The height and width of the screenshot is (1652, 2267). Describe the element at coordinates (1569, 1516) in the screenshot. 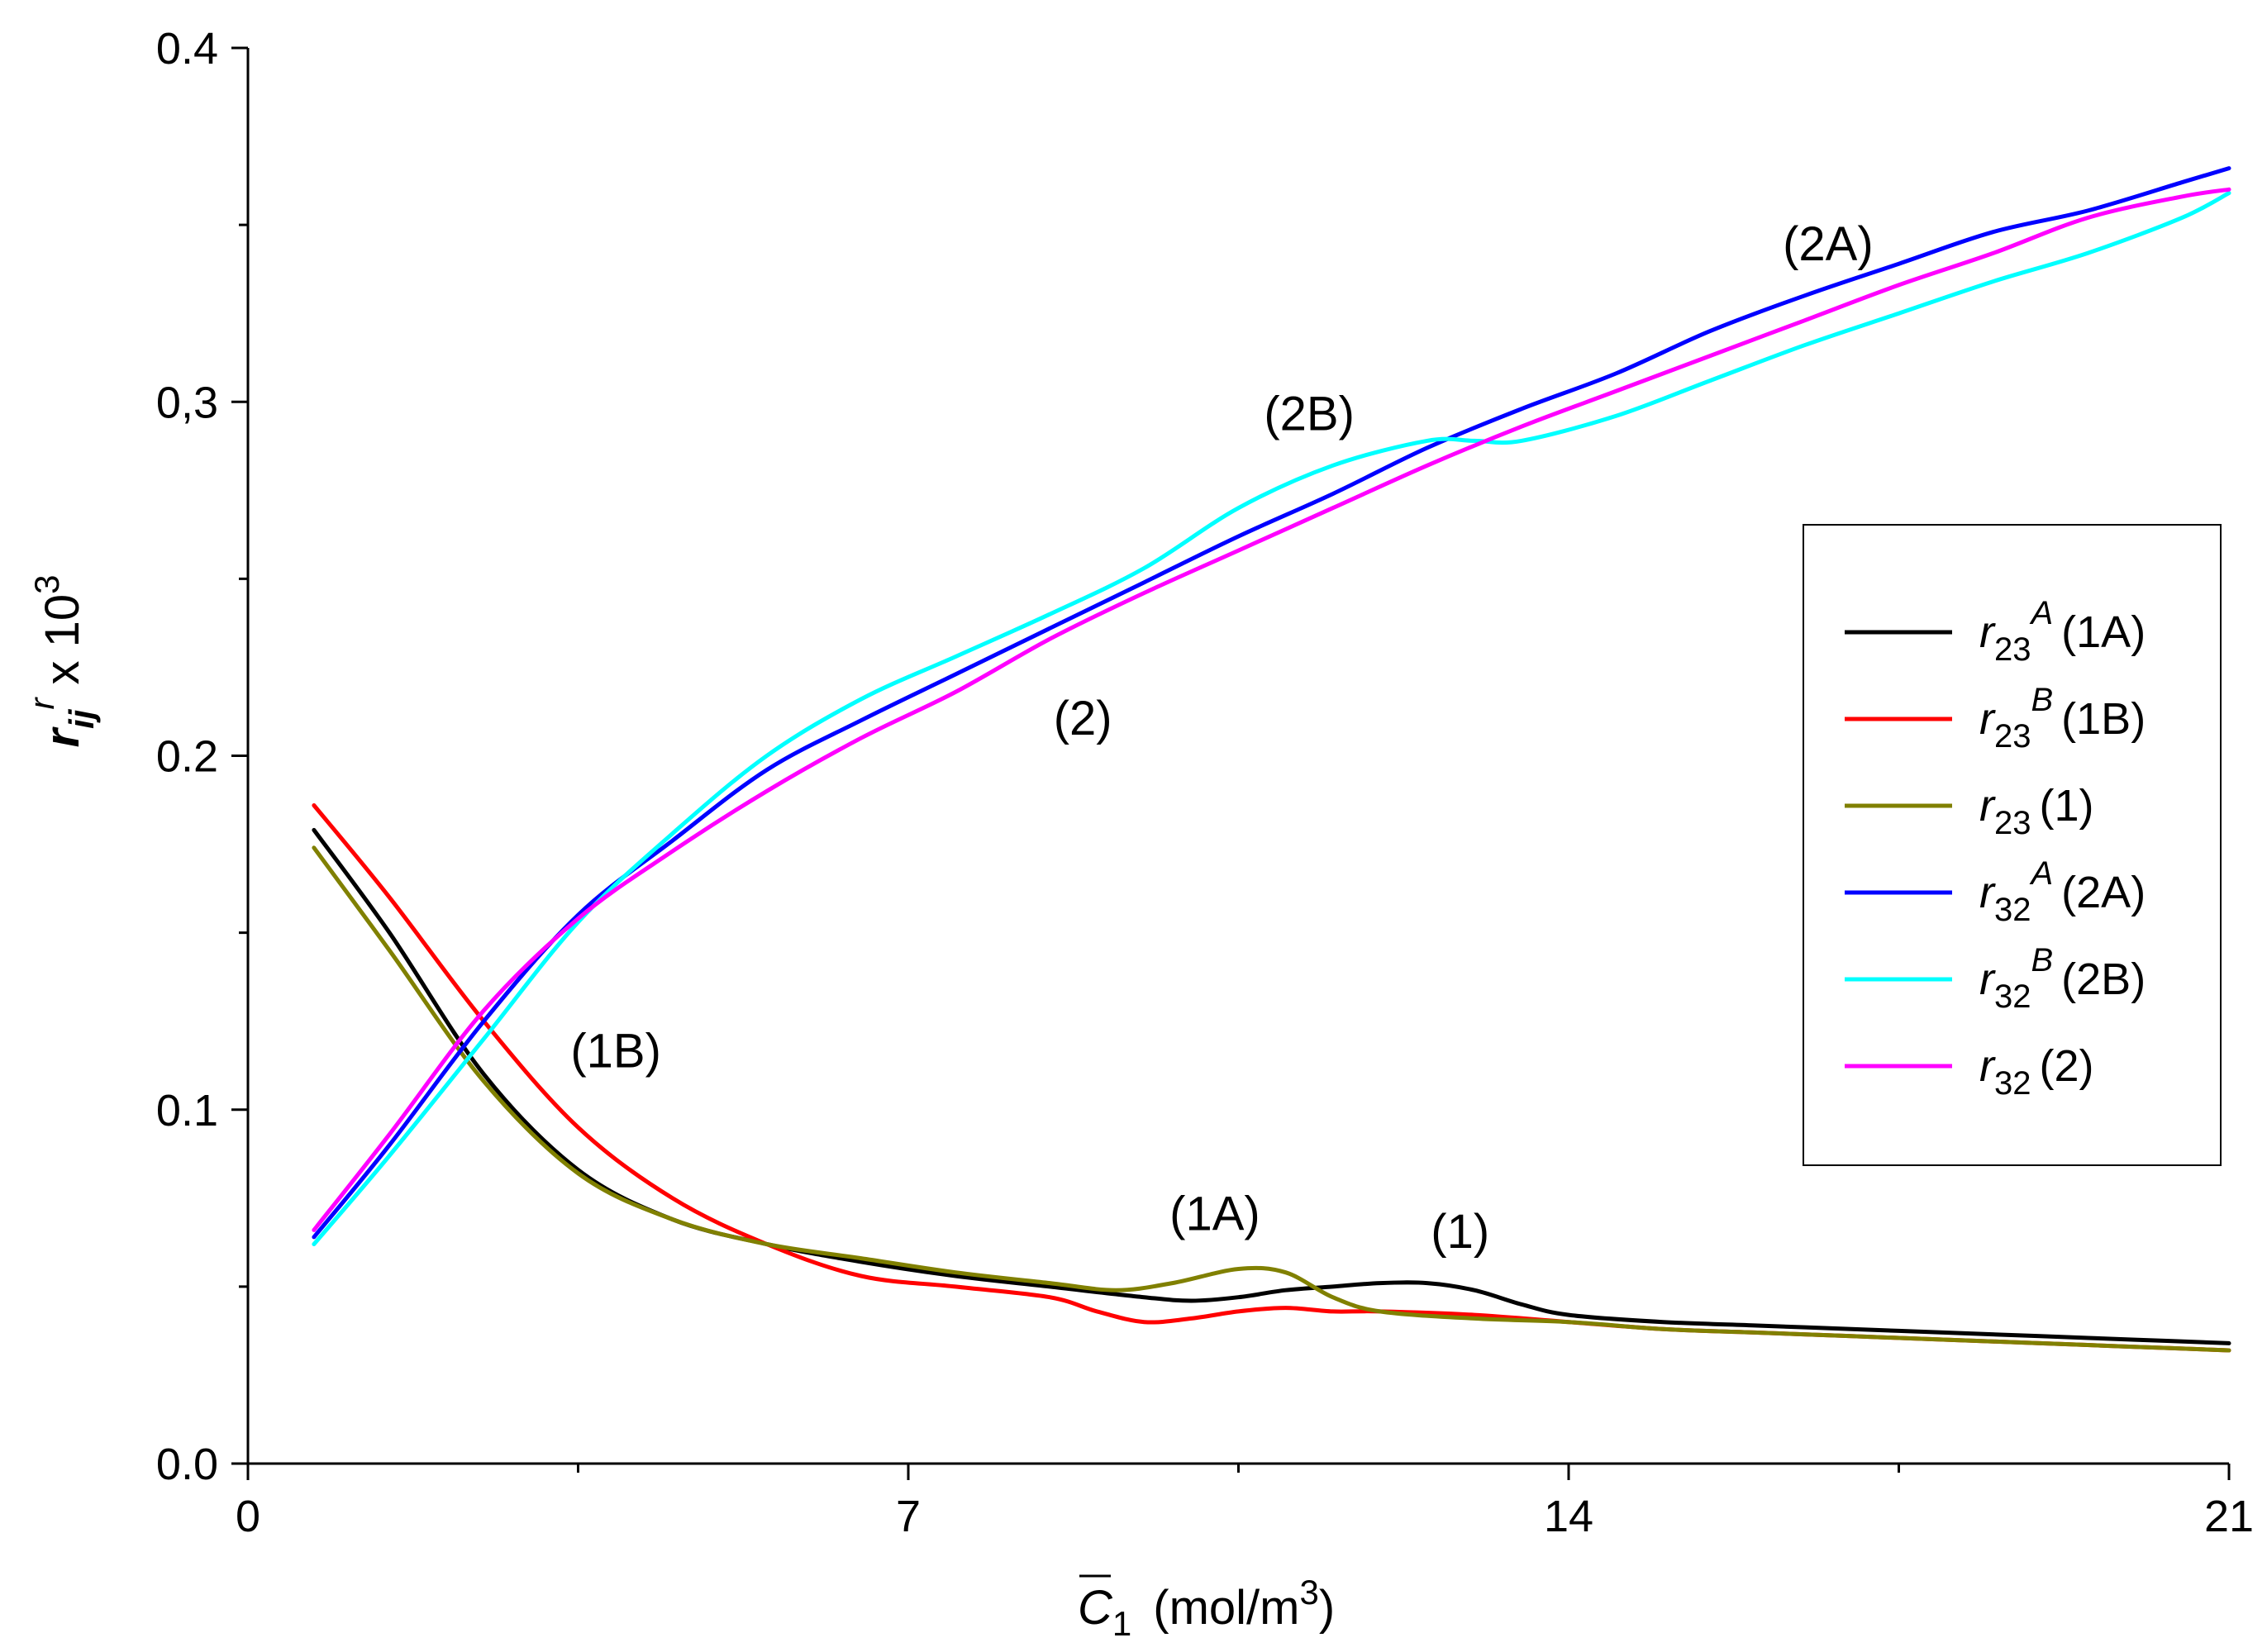

I see `x-tick-label: 14` at that location.